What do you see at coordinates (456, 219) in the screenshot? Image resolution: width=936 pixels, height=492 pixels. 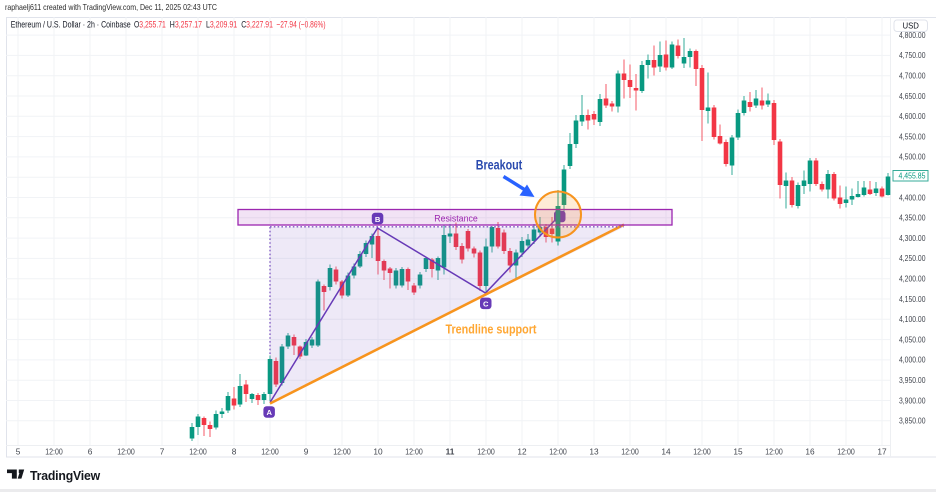 I see `svg-text: Resistance` at bounding box center [456, 219].